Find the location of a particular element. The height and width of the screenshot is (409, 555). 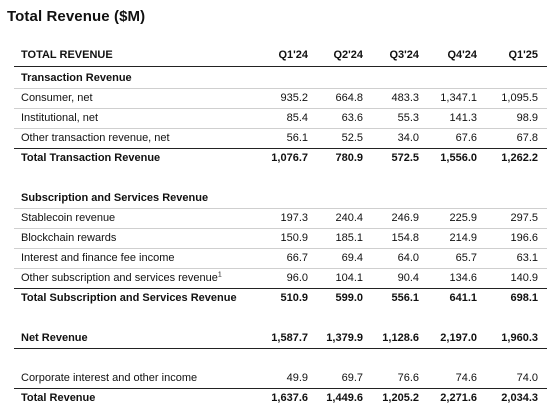

cell-value: 1,347.1 is located at coordinates (458, 98).